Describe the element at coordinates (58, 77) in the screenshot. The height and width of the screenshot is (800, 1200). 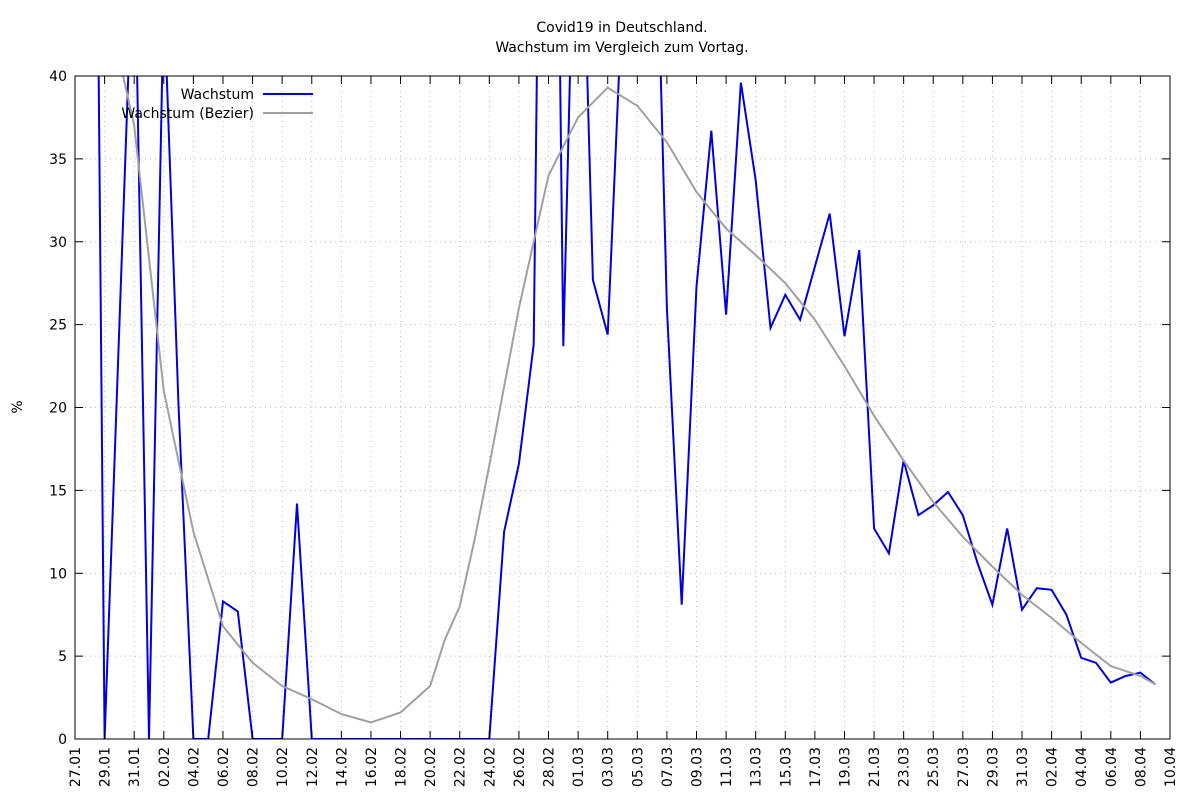
I see `y-tick-label: 40` at that location.